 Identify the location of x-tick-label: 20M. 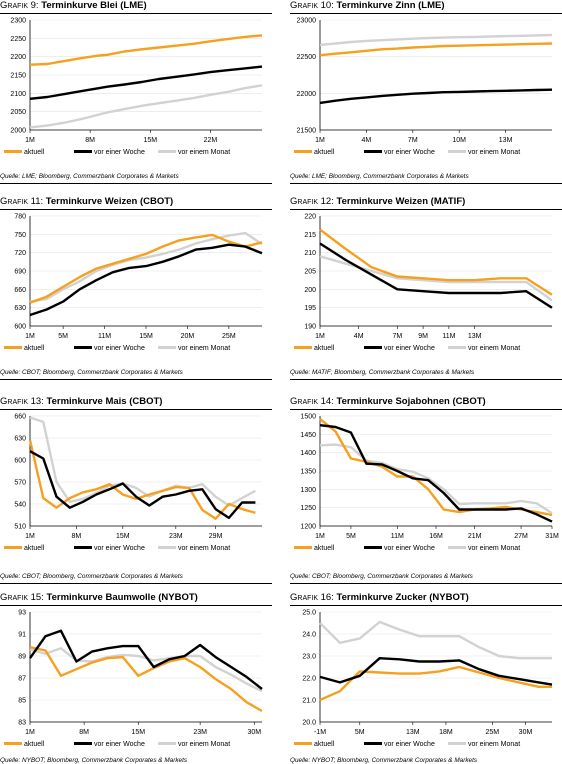
(188, 336).